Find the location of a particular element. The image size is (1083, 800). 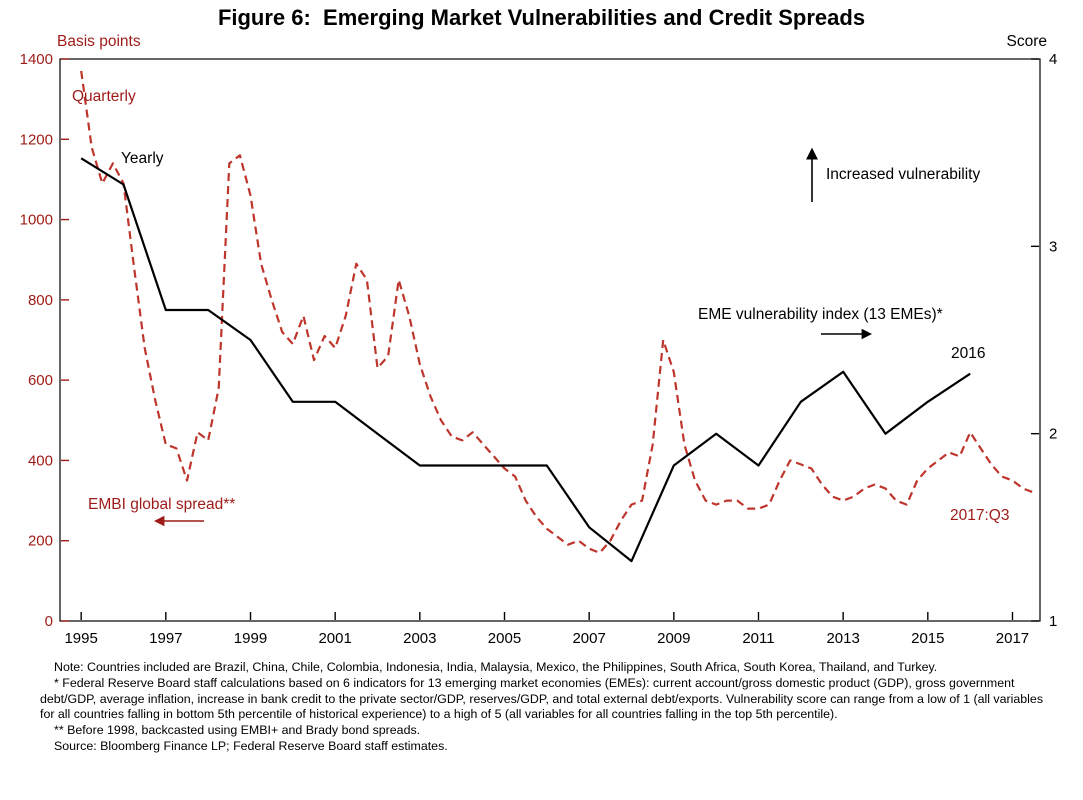

x-axis-tick-label: 1997 is located at coordinates (165, 638).